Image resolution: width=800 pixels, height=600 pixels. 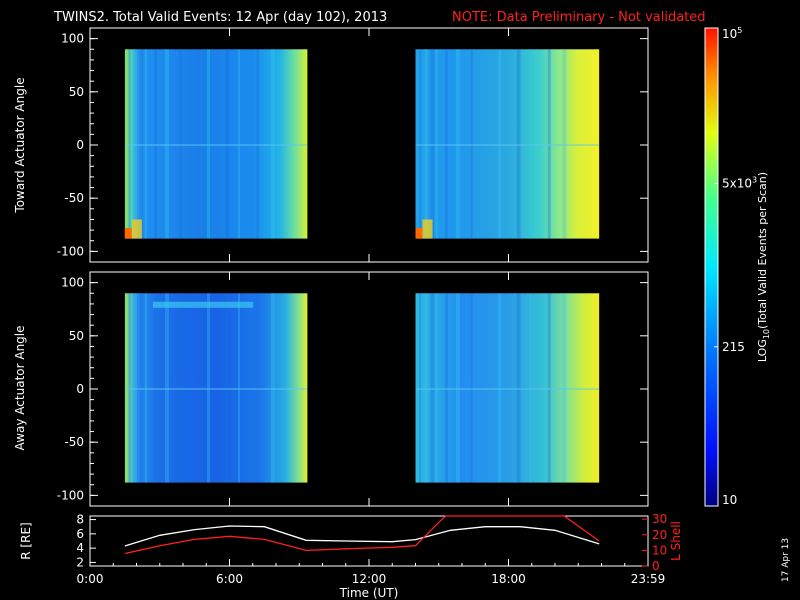 I want to click on colorbar-tick-label: 5x10³, so click(x=739, y=182).